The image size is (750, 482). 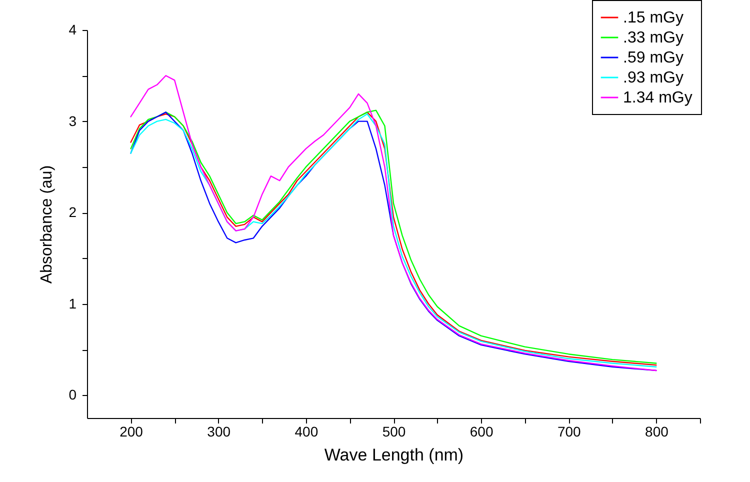 I want to click on y-tick-label: 3, so click(x=72, y=120).